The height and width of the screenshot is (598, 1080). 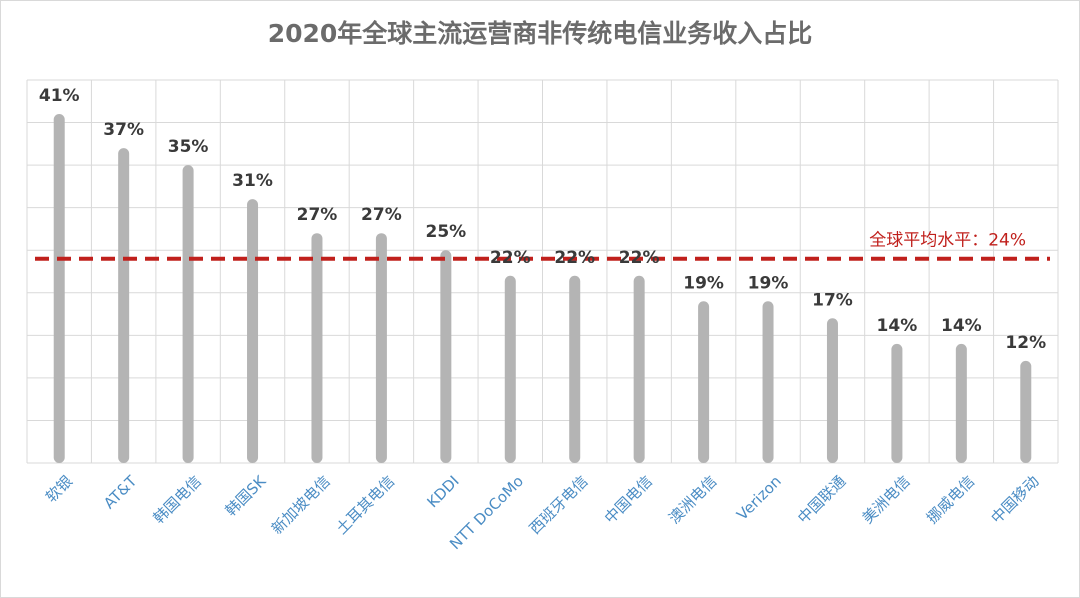 I want to click on category-label: AT&T, so click(x=120, y=492).